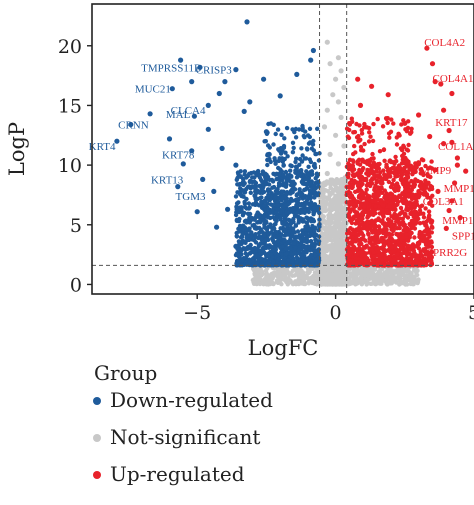 Image resolution: width=474 pixels, height=505 pixels. I want to click on gene-label: MAL, so click(178, 115).